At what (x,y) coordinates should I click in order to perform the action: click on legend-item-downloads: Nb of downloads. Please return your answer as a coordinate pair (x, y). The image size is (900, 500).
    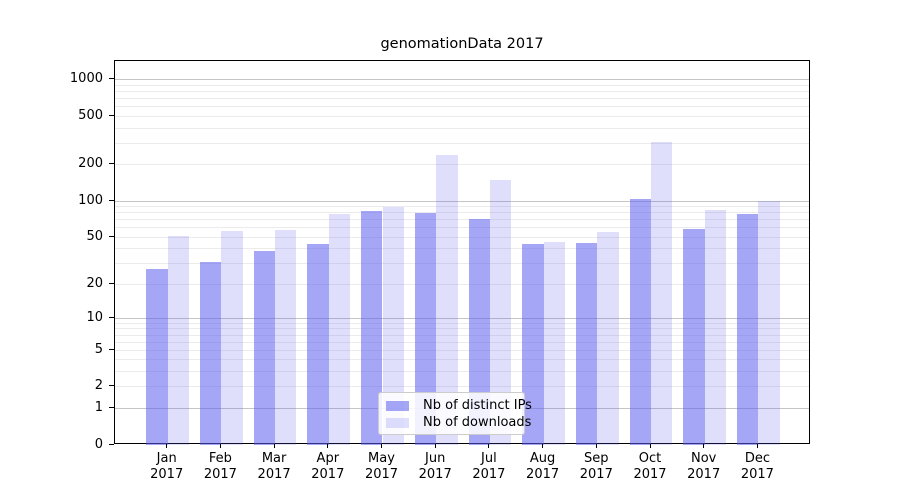
    Looking at the image, I should click on (458, 422).